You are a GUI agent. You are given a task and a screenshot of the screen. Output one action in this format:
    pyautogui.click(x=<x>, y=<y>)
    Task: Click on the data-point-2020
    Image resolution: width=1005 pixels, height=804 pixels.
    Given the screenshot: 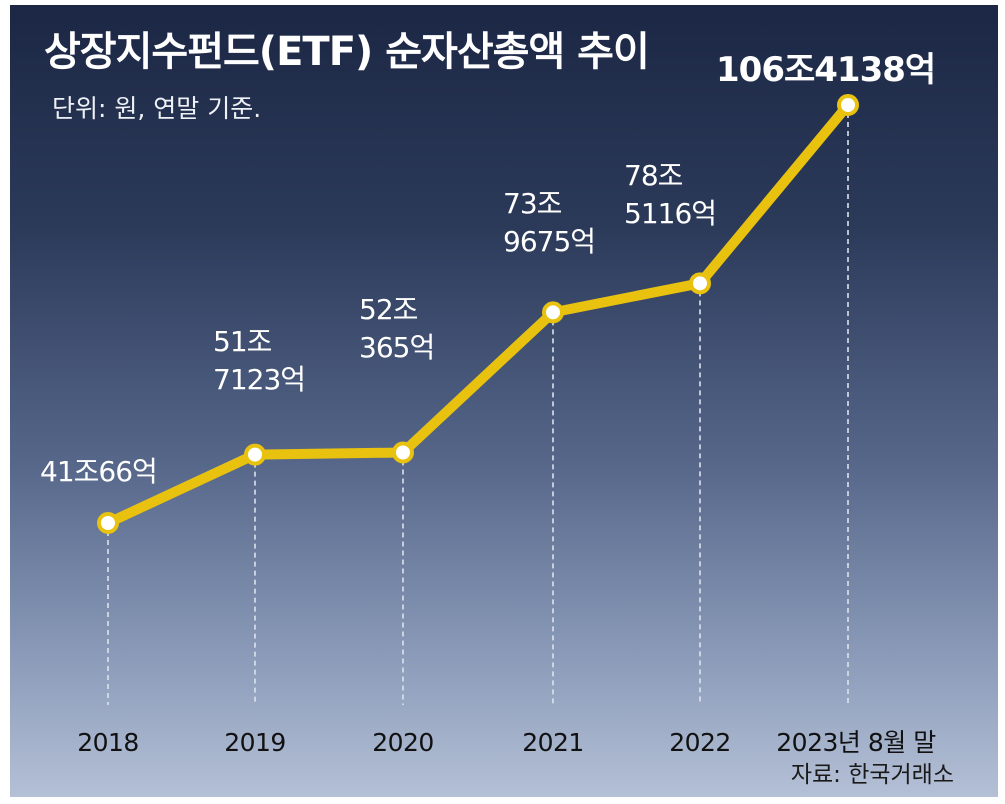 What is the action you would take?
    pyautogui.click(x=403, y=452)
    